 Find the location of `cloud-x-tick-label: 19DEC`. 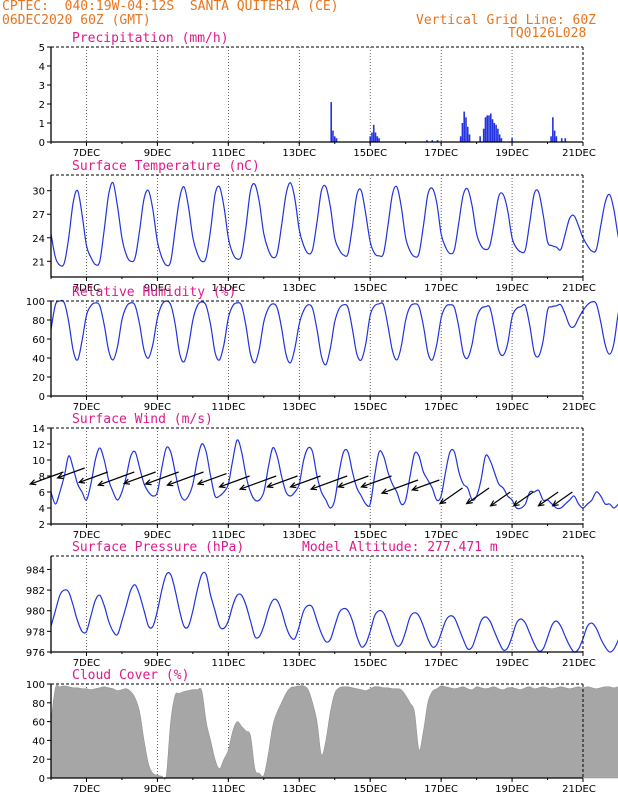

cloud-x-tick-label: 19DEC is located at coordinates (512, 789).